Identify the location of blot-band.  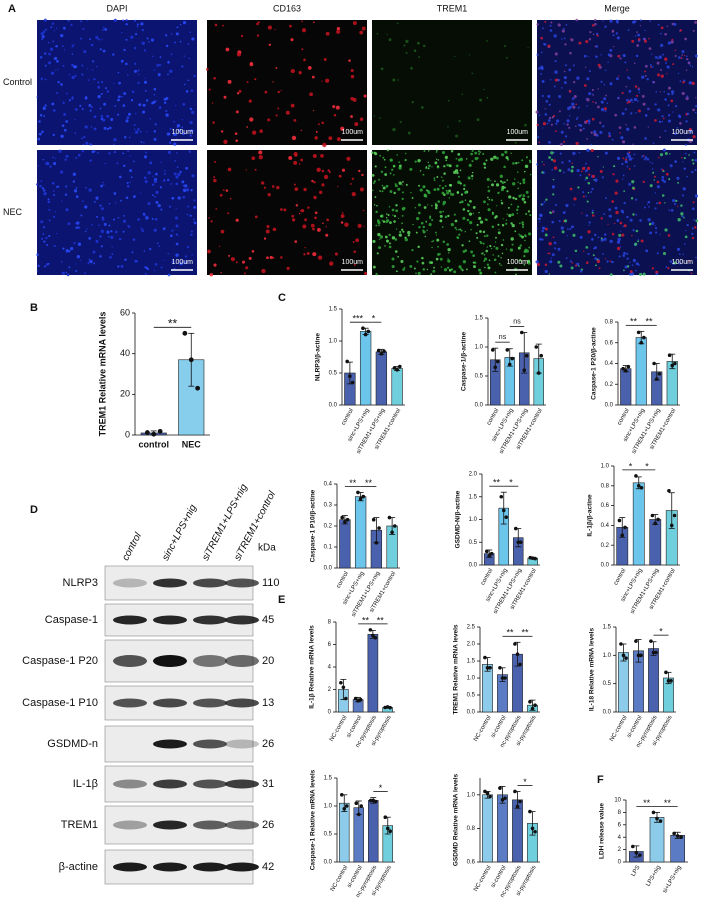
(242, 867).